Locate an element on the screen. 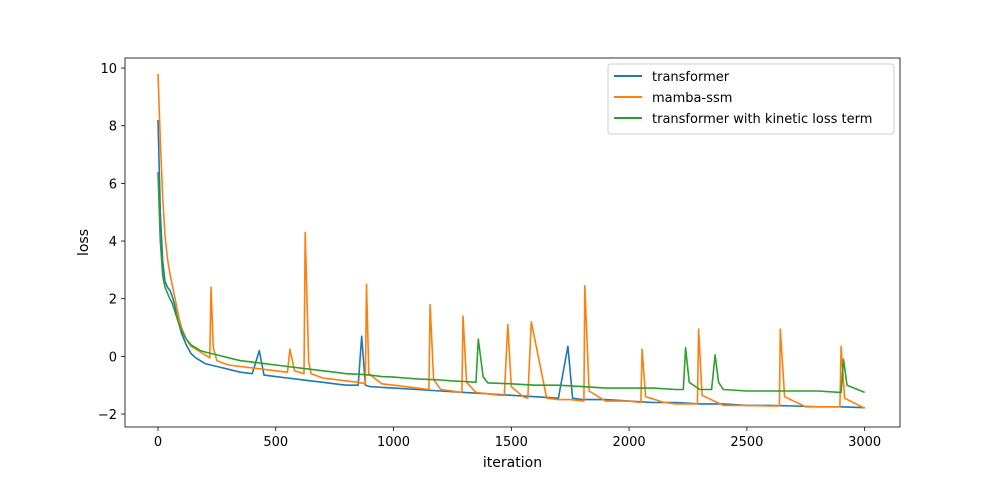 The width and height of the screenshot is (1000, 484). x-tick-label: 1000 is located at coordinates (393, 442).